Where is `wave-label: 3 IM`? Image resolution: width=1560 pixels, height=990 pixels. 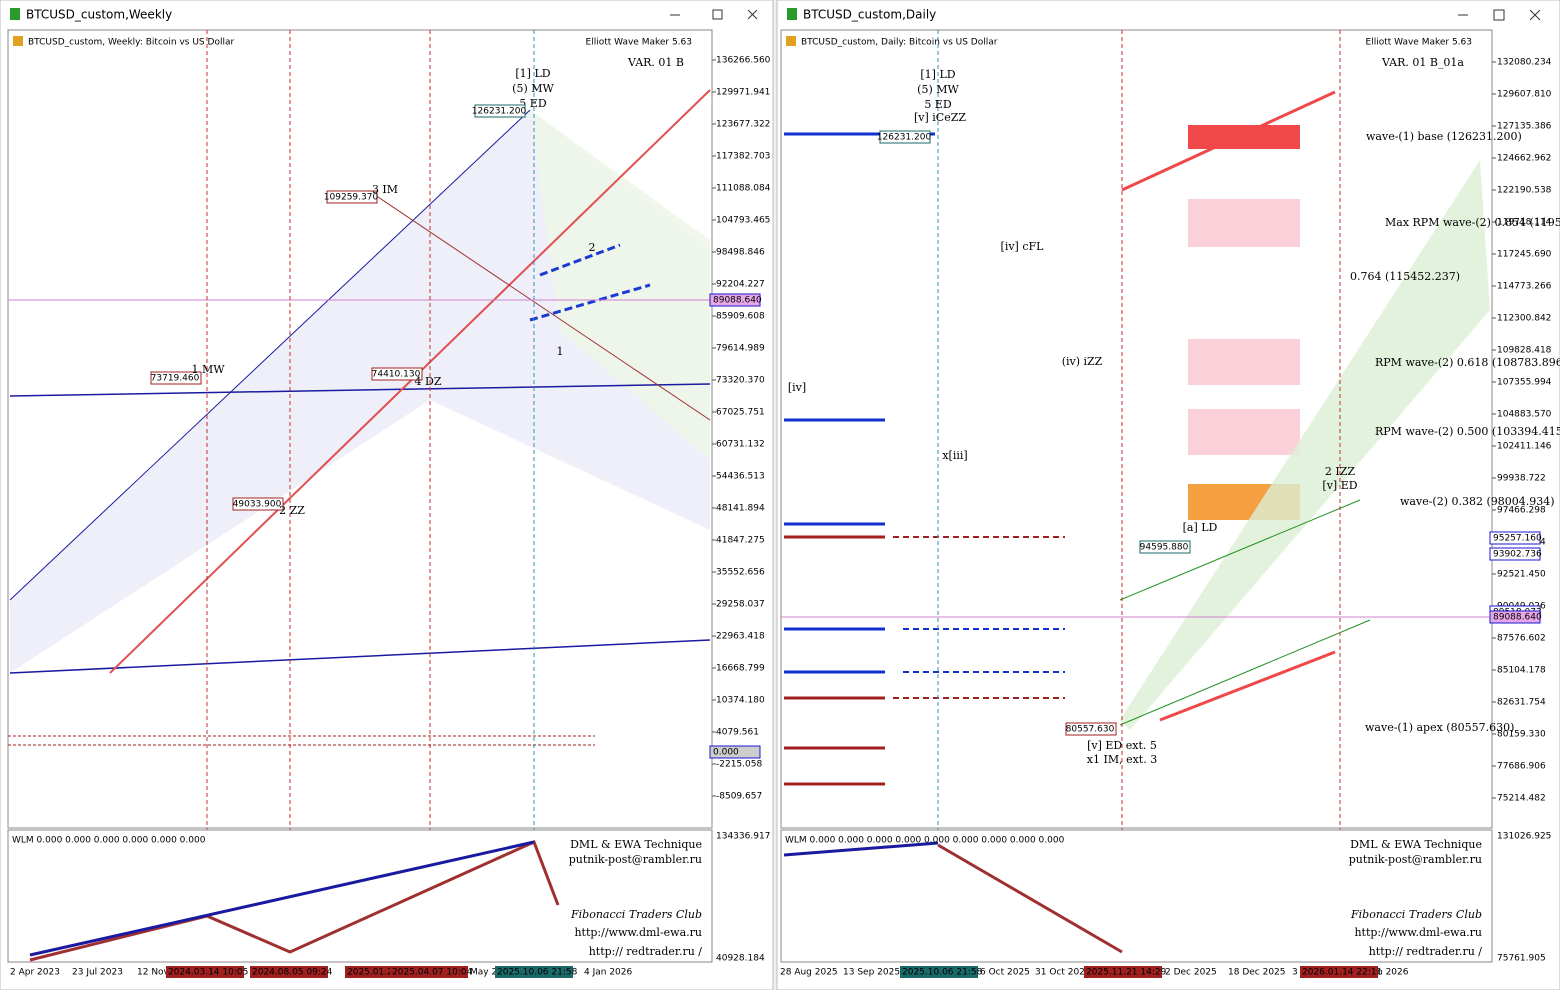 wave-label: 3 IM is located at coordinates (385, 189).